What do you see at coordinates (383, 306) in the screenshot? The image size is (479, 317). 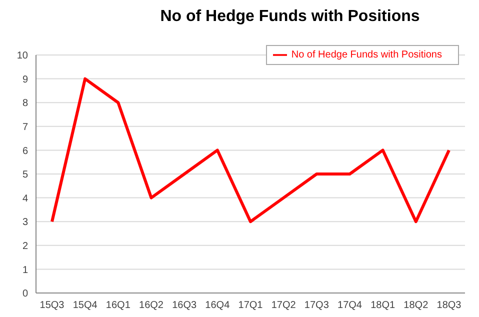 I see `x-tick-label: 18Q1` at bounding box center [383, 306].